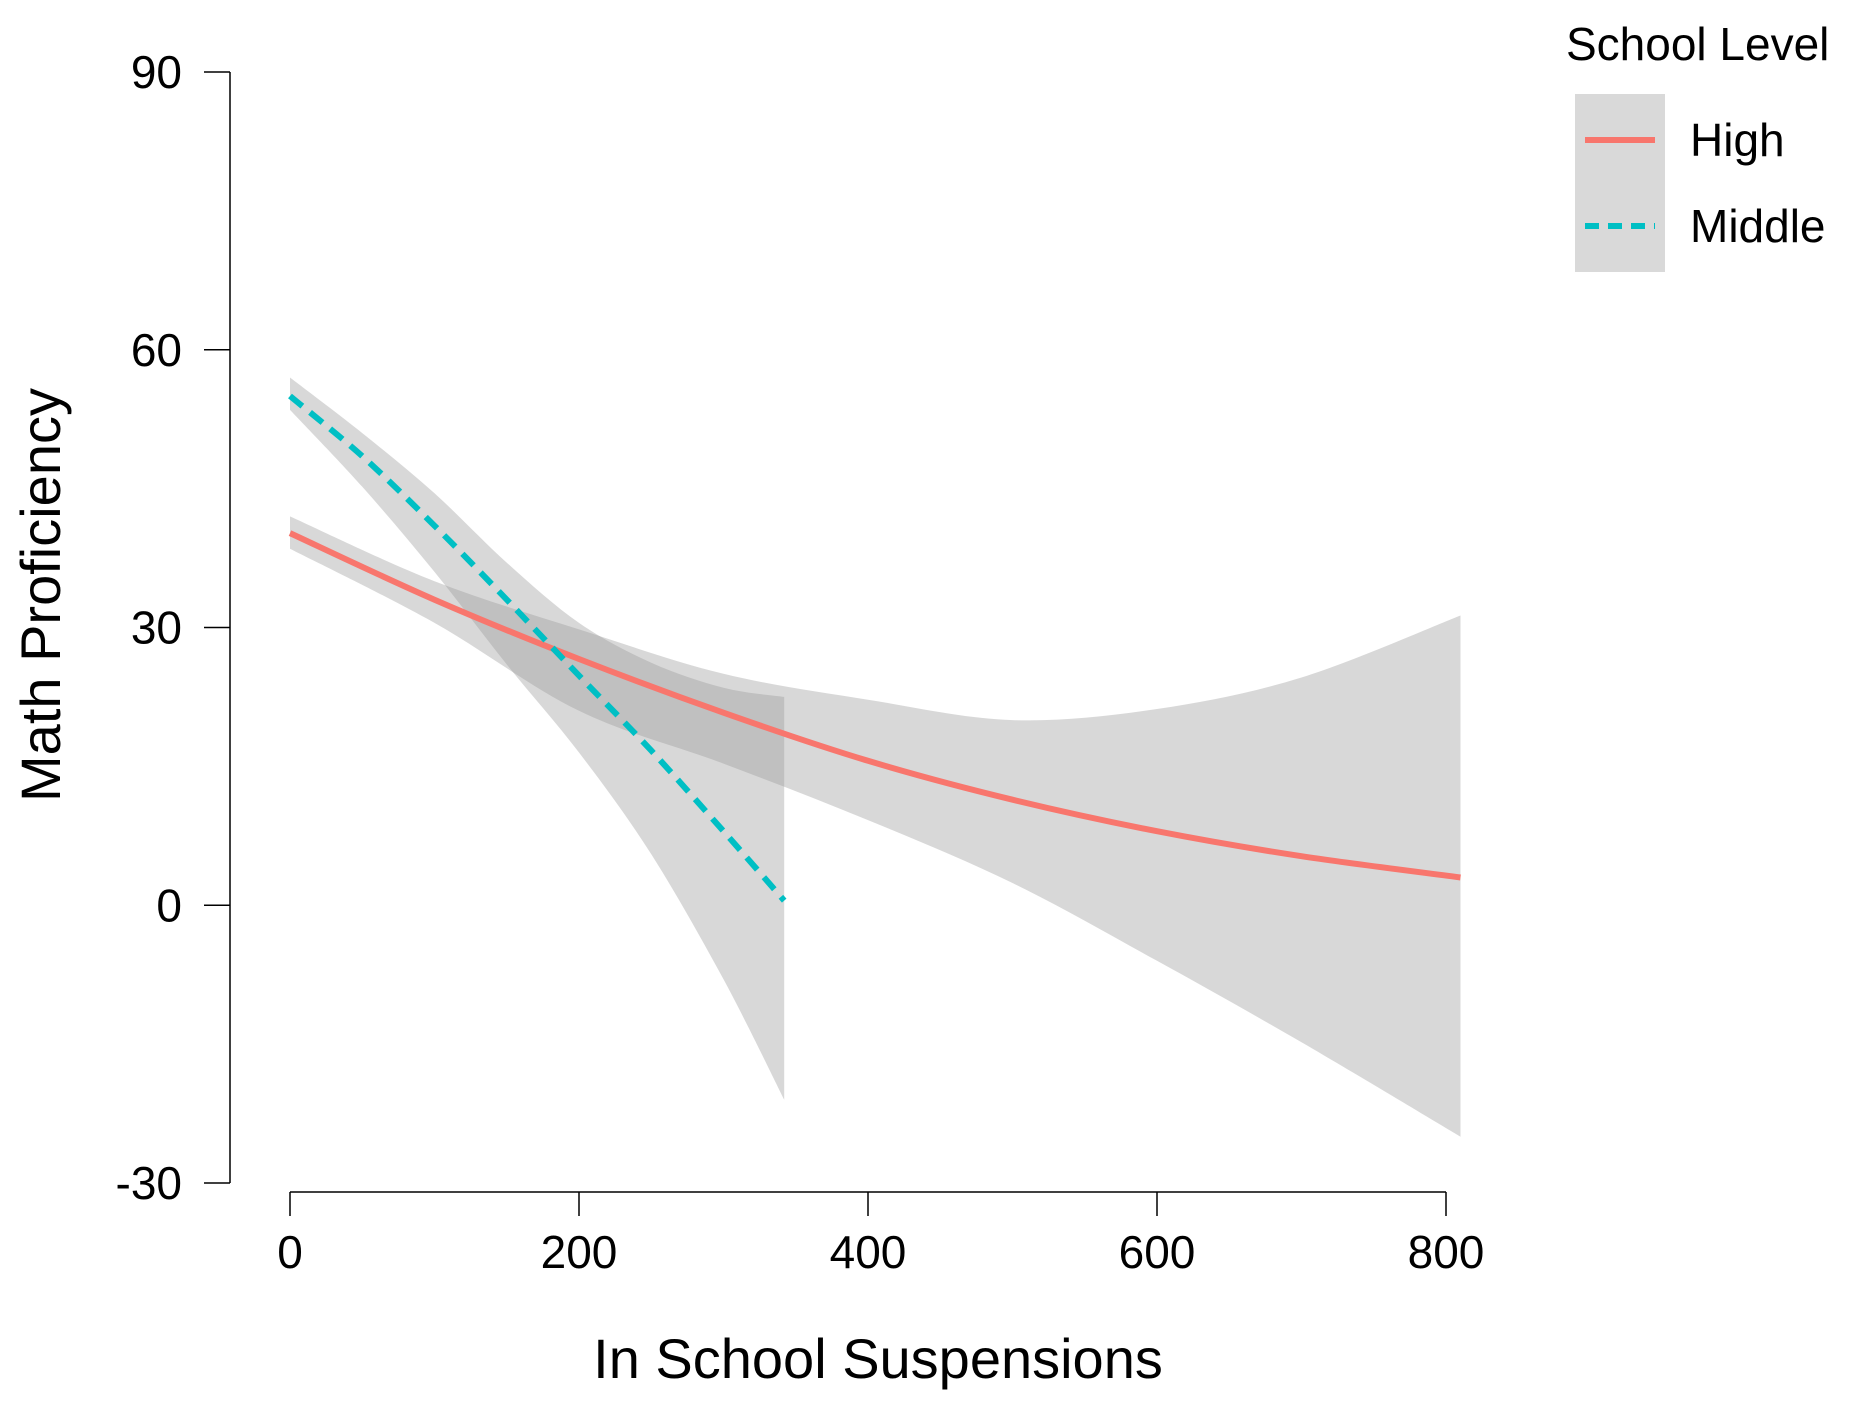 The image size is (1875, 1406). What do you see at coordinates (156, 350) in the screenshot?
I see `y-tick-label: 60` at bounding box center [156, 350].